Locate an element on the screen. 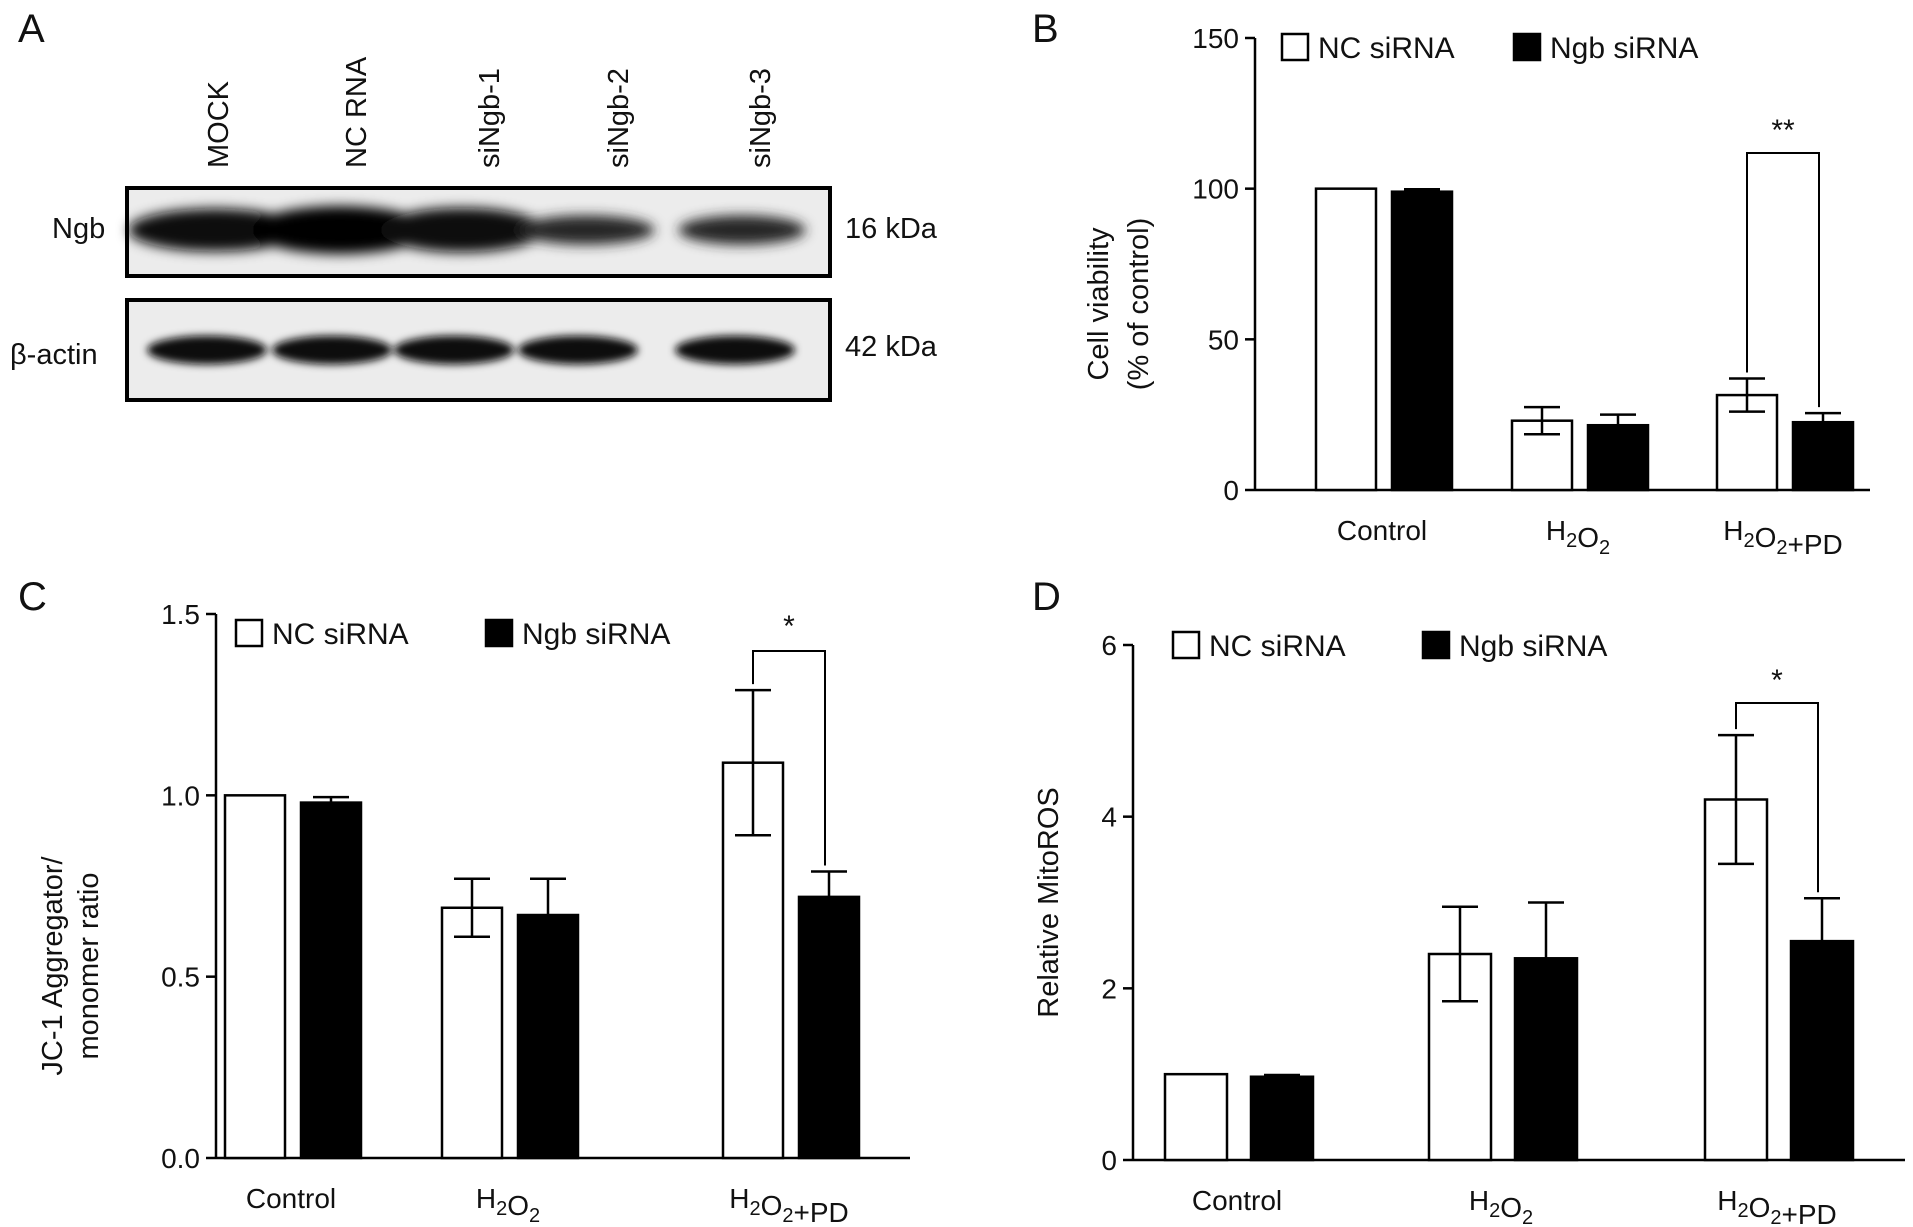 This screenshot has height=1227, width=1913. chart-b-x-tick-label-0: Control is located at coordinates (1382, 530).